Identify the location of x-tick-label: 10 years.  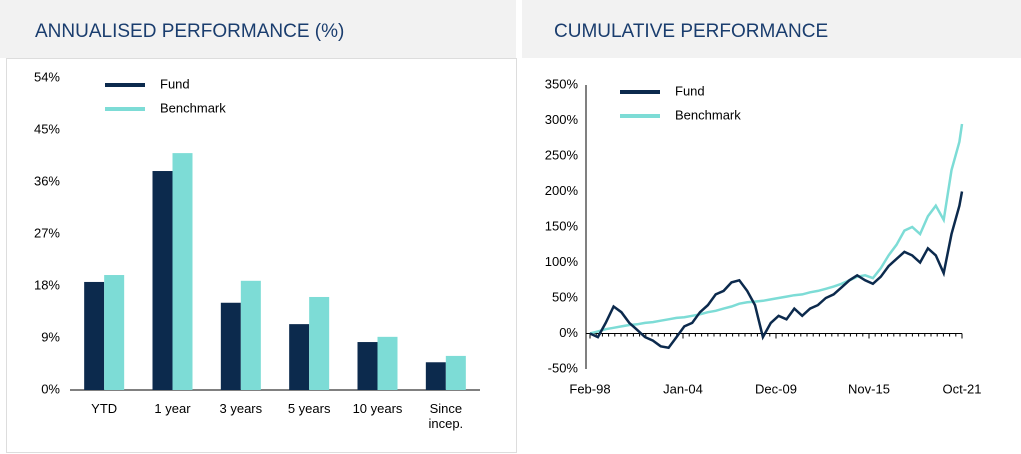
(377, 408).